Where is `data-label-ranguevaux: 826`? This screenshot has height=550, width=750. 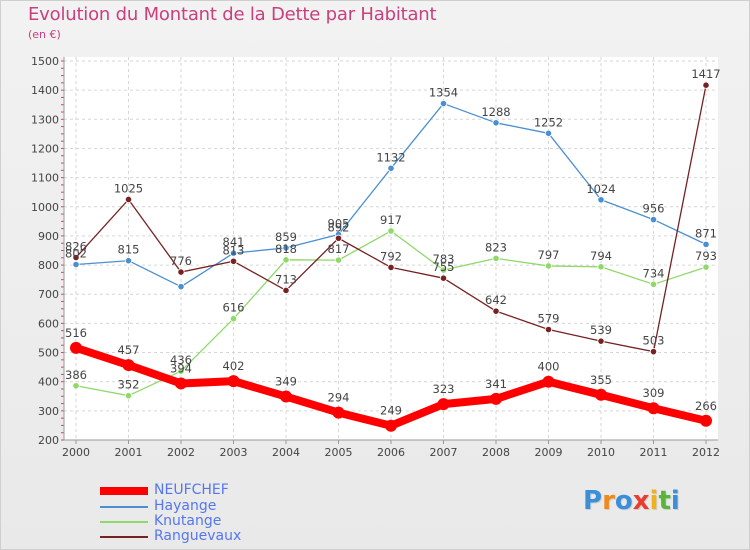
data-label-ranguevaux: 826 is located at coordinates (76, 246).